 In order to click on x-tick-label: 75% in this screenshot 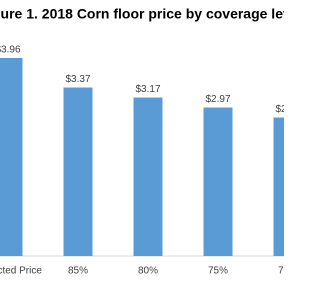, I will do `click(218, 271)`.